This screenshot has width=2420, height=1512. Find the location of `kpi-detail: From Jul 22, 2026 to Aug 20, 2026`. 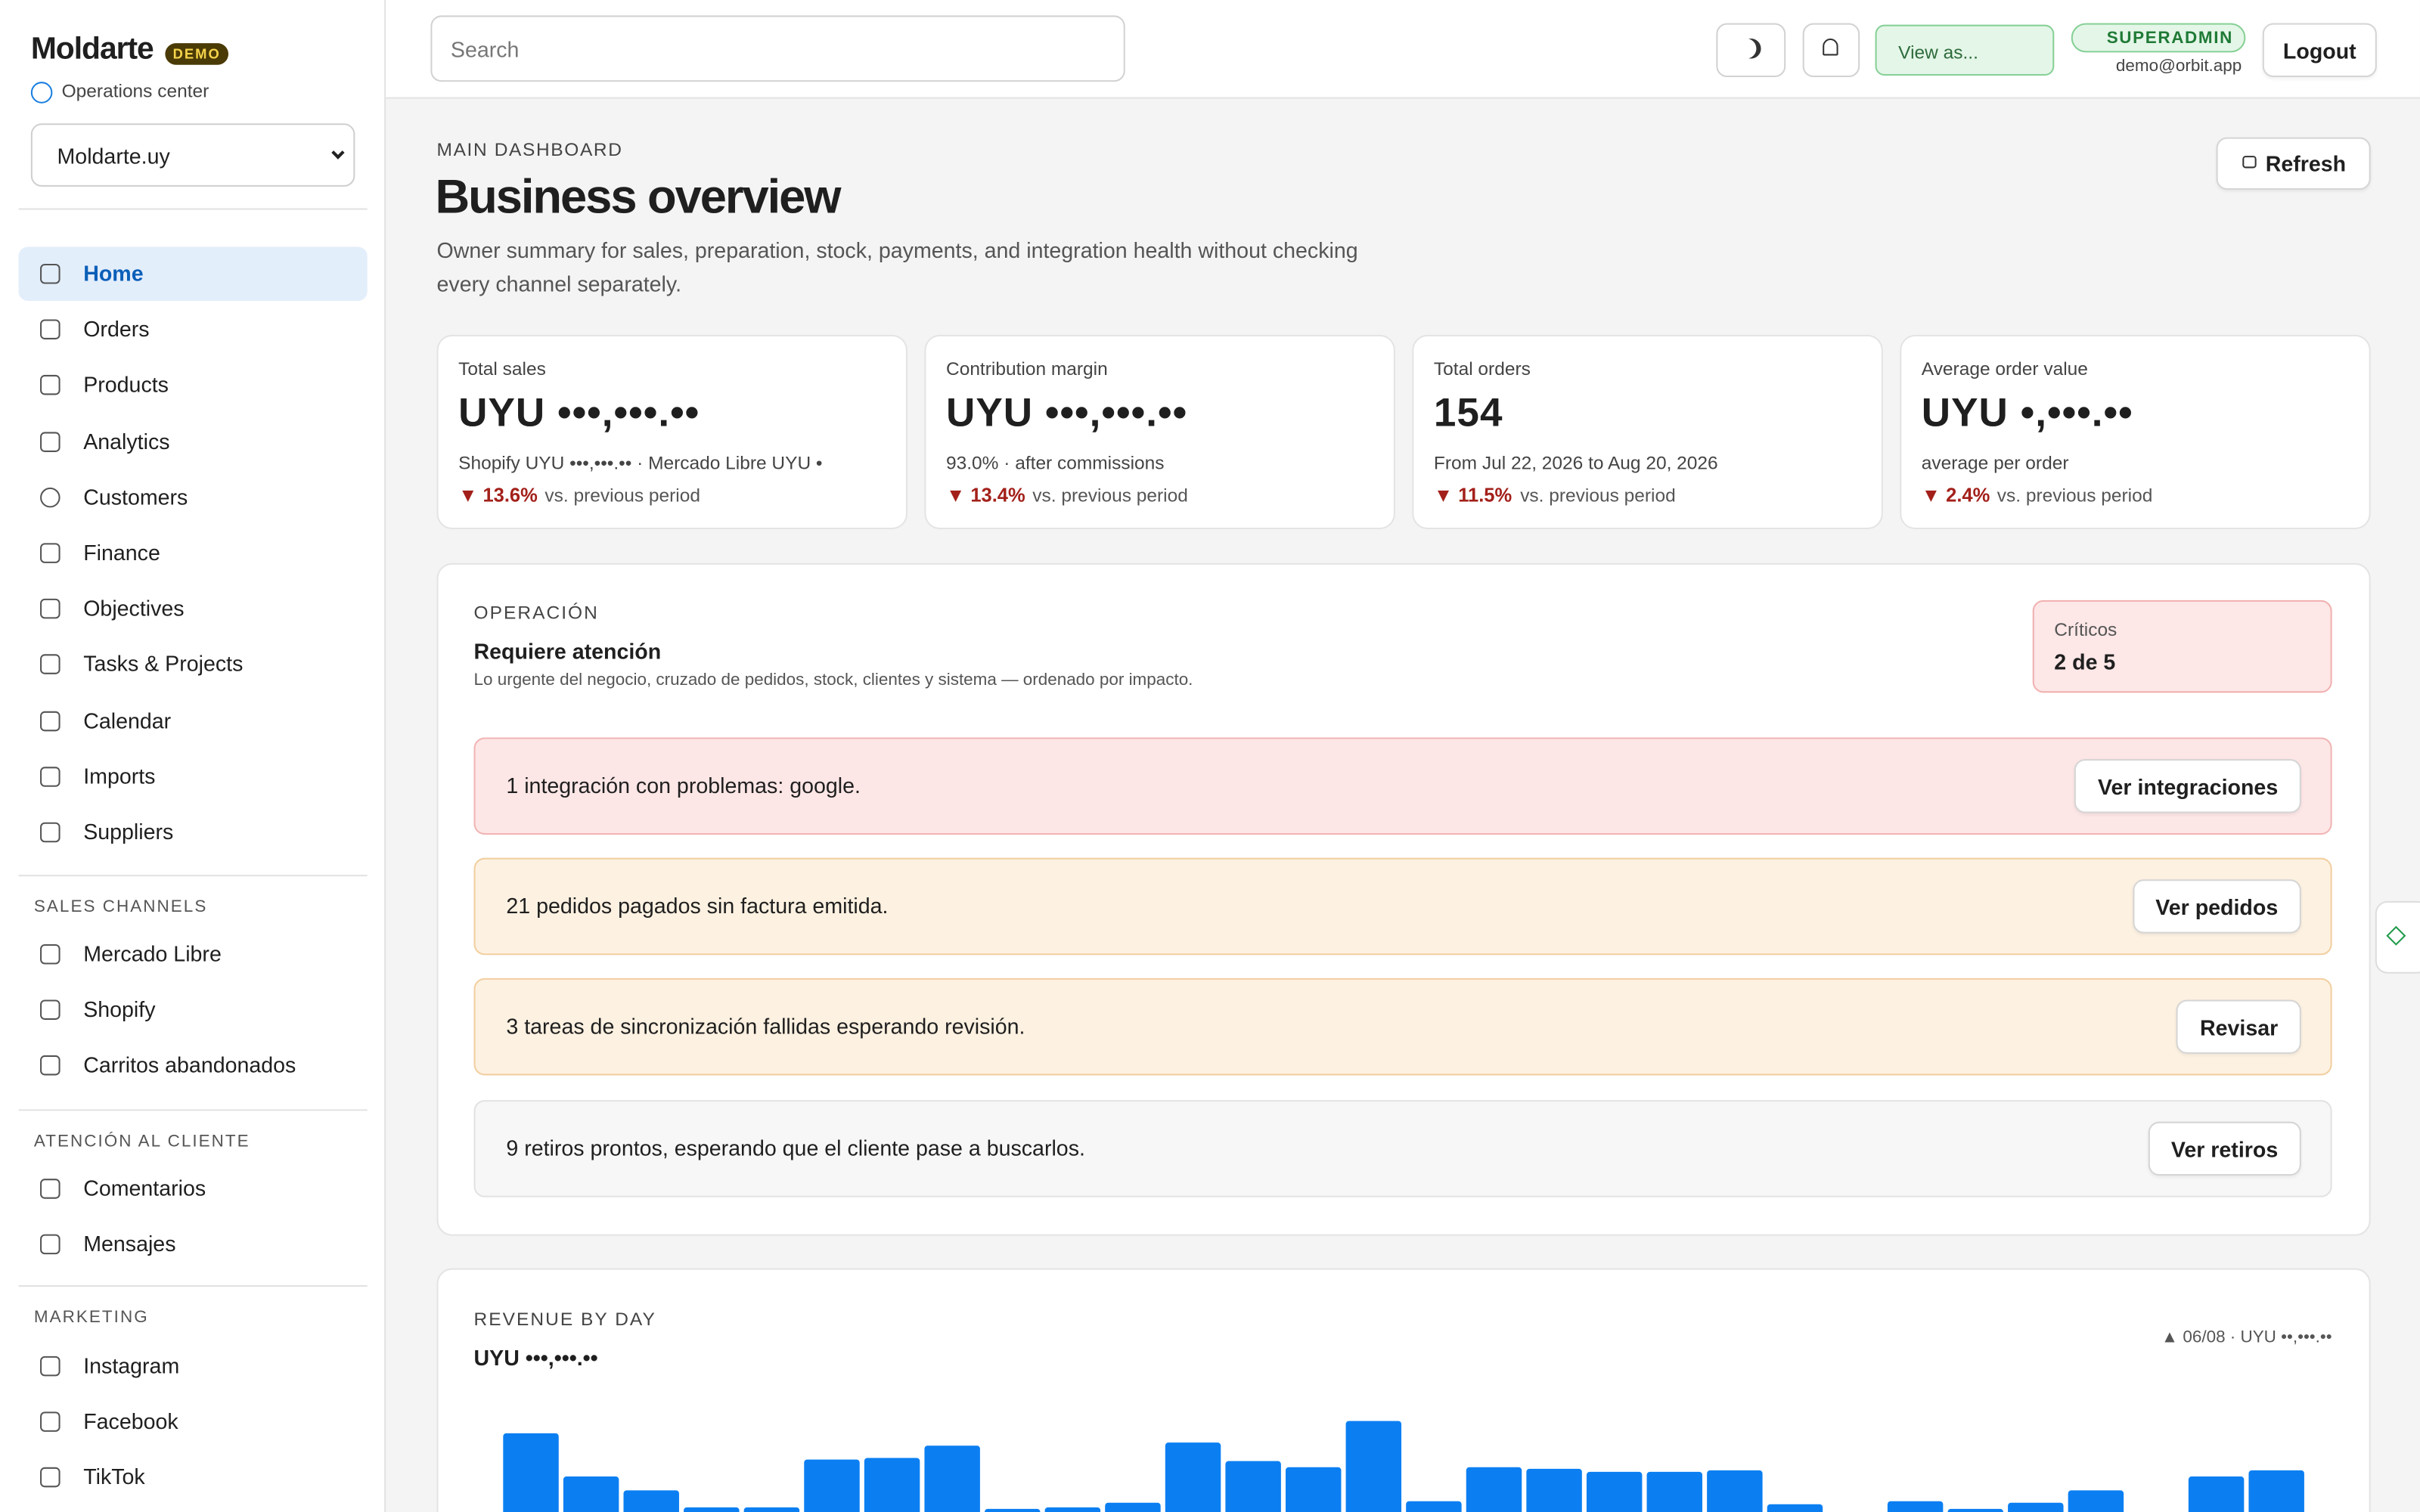

kpi-detail: From Jul 22, 2026 to Aug 20, 2026 is located at coordinates (1575, 462).